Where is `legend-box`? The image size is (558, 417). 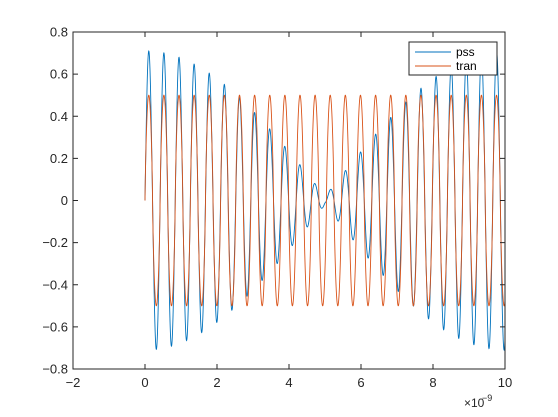
legend-box is located at coordinates (453, 58).